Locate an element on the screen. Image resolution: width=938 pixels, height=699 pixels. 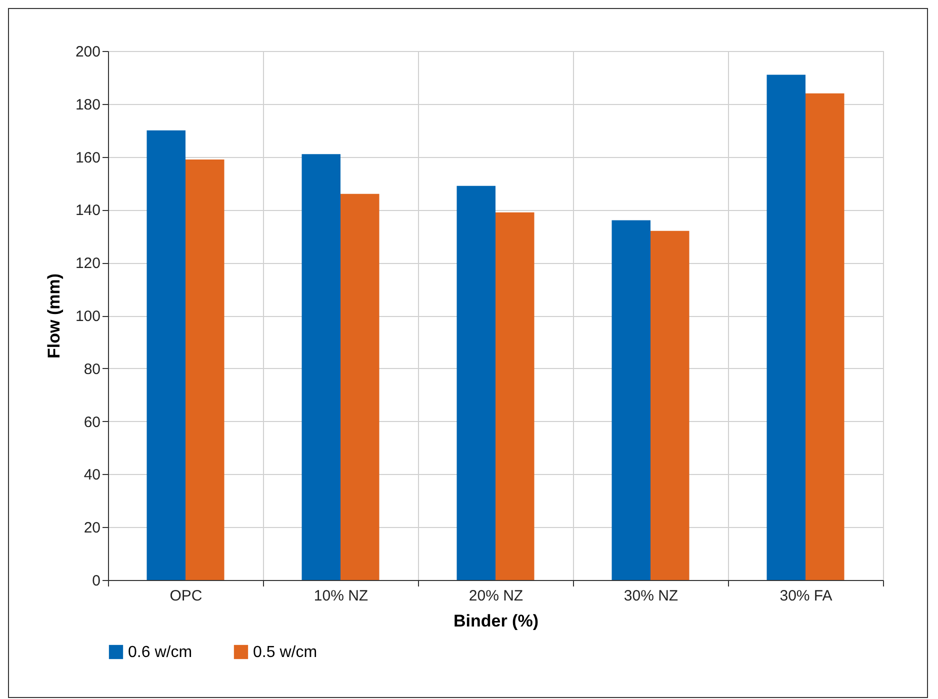
x-tick-label: OPC is located at coordinates (186, 596).